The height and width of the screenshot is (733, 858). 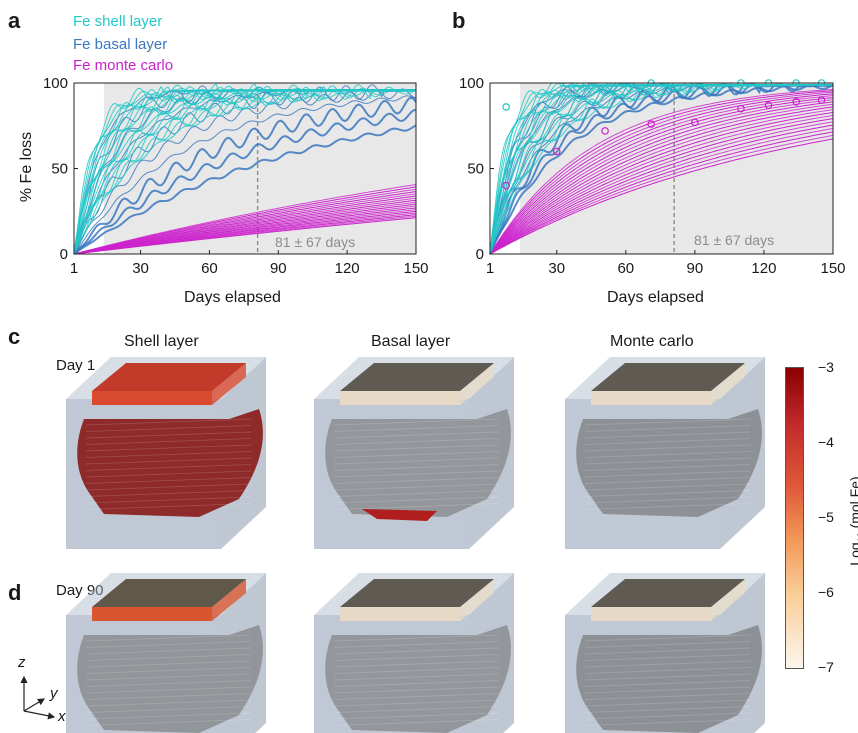 I want to click on colorbar, so click(x=794, y=518).